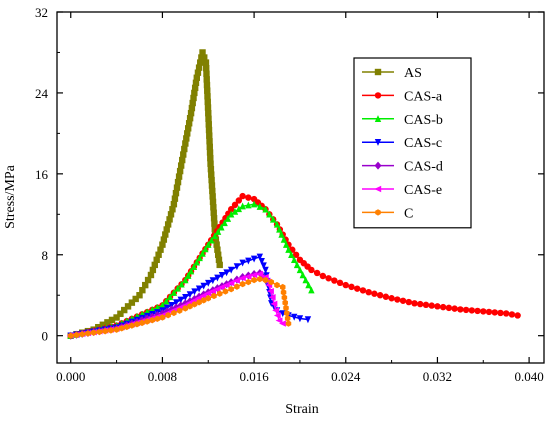  Describe the element at coordinates (378, 212) in the screenshot. I see `legend-marker-c` at that location.